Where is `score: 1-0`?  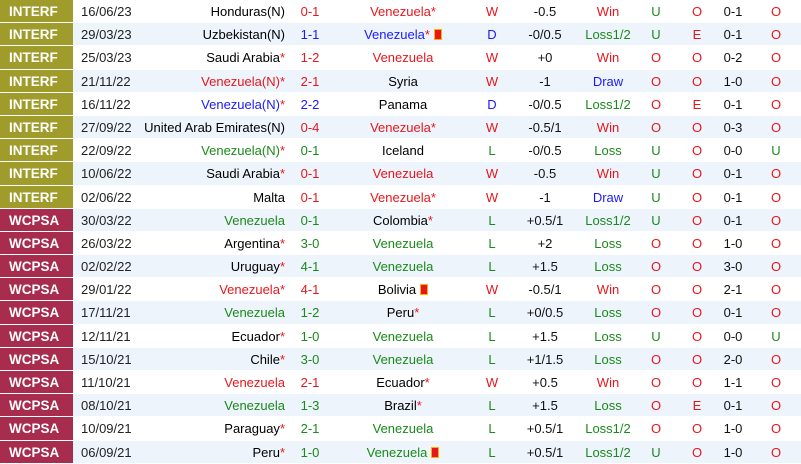 score: 1-0 is located at coordinates (310, 336).